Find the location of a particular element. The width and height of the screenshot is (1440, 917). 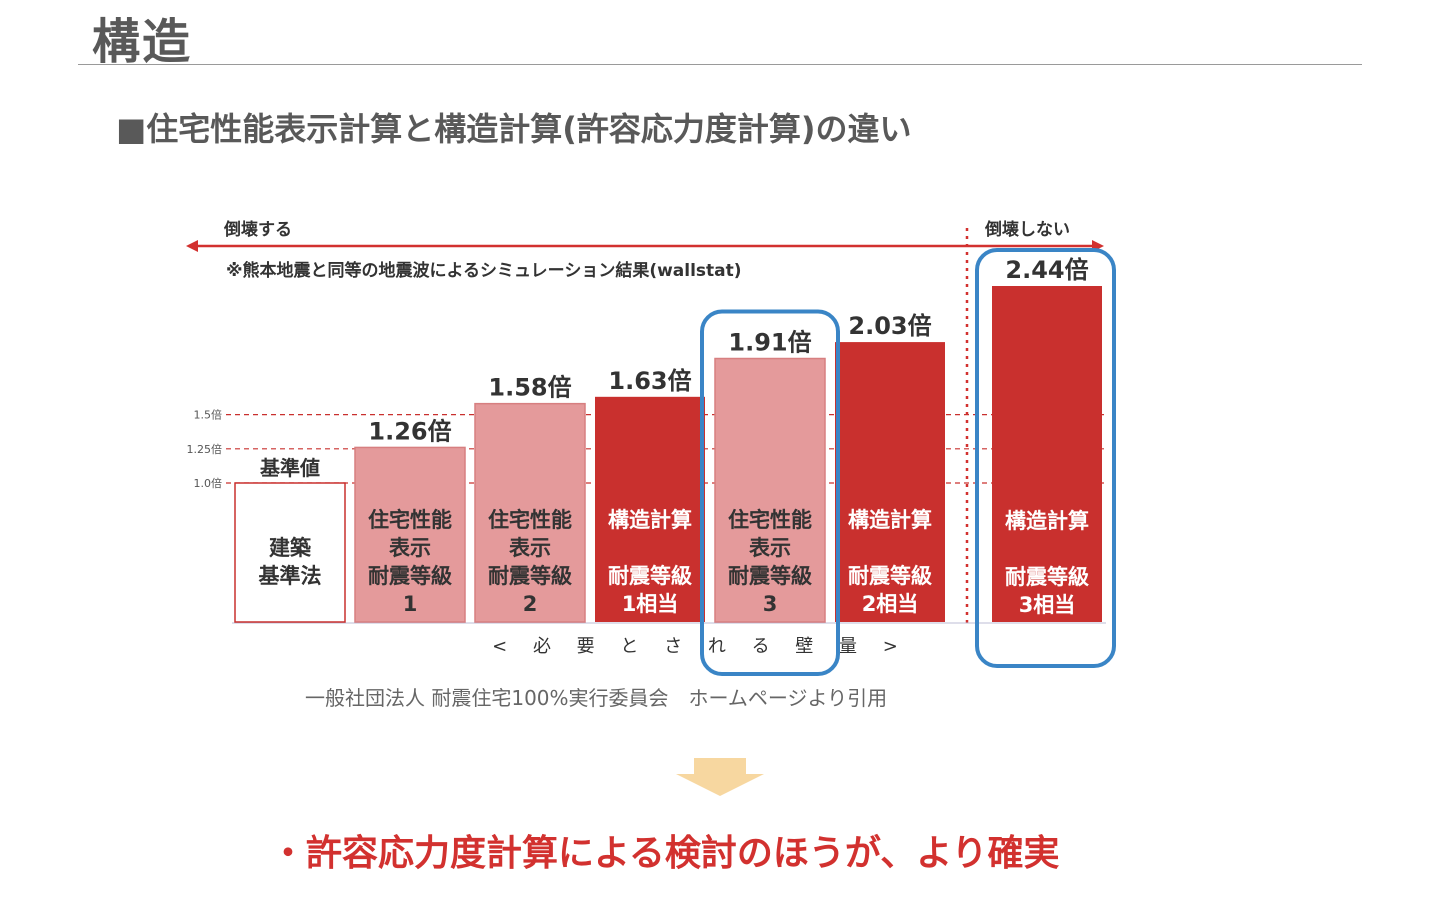

page-title: 構造 is located at coordinates (142, 42).